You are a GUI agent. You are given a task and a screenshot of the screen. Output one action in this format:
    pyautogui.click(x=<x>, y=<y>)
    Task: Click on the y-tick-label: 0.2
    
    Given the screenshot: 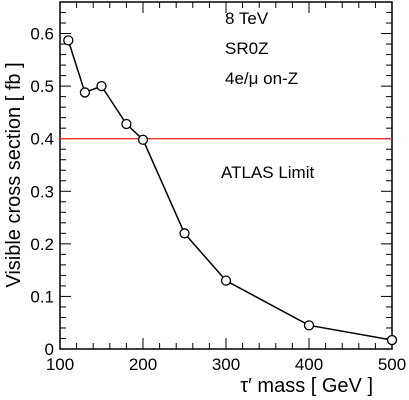 What is the action you would take?
    pyautogui.click(x=42, y=244)
    